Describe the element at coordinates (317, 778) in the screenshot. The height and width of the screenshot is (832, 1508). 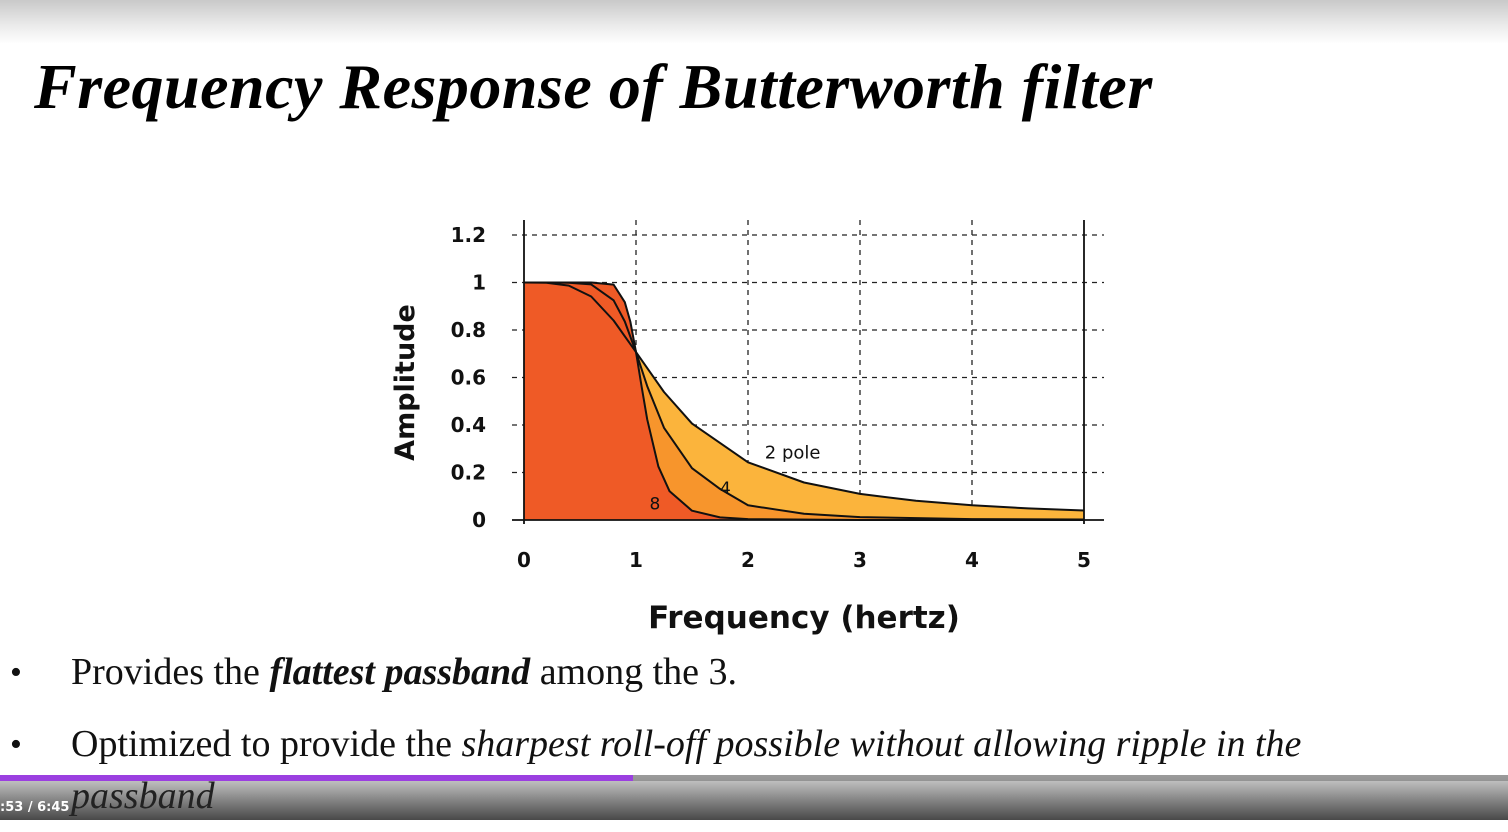
I see `progress-fill` at that location.